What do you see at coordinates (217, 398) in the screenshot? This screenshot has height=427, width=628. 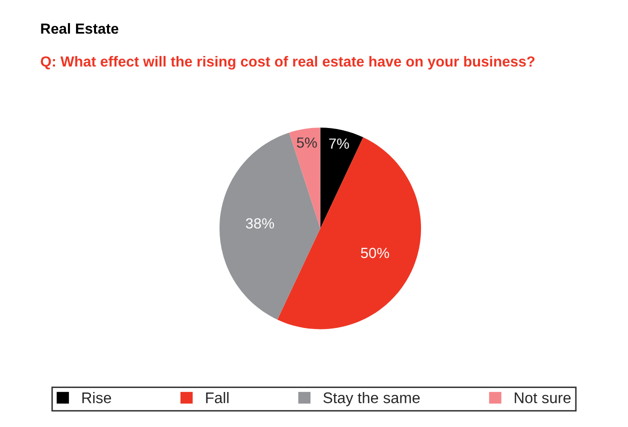 I see `legend-label: Fall` at bounding box center [217, 398].